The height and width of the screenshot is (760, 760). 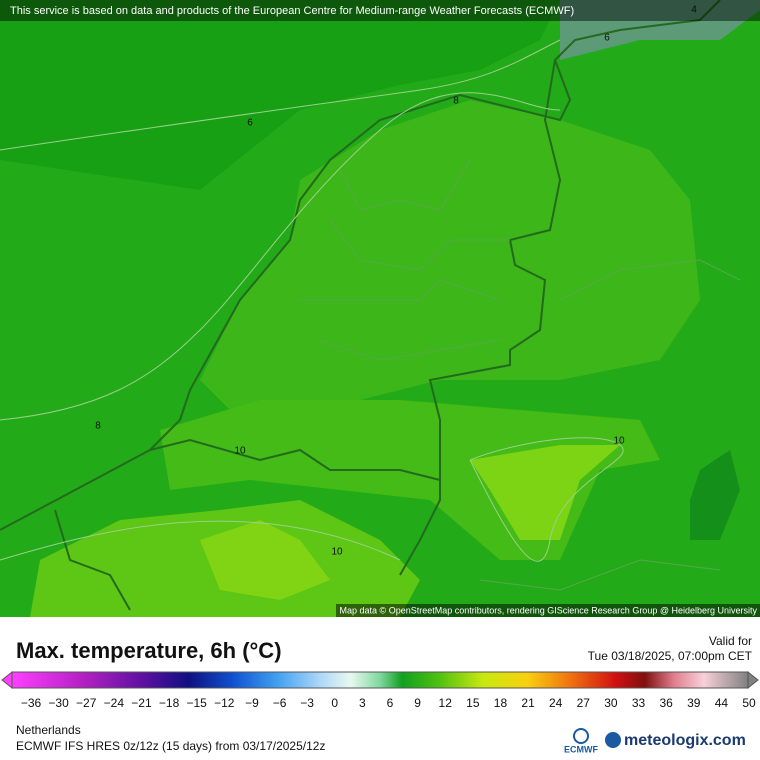 What do you see at coordinates (685, 740) in the screenshot?
I see `brand: meteologix.com` at bounding box center [685, 740].